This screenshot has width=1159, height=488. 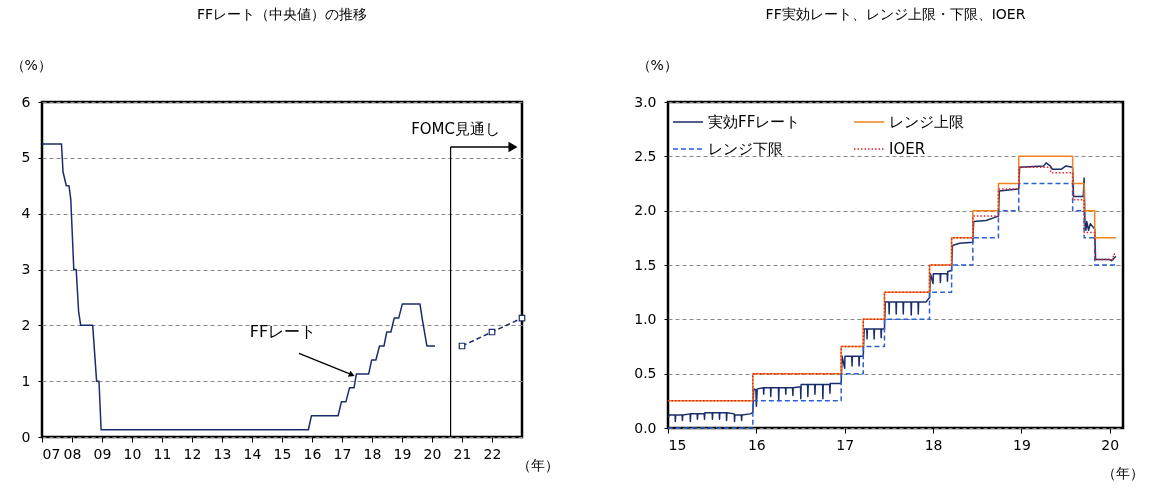 What do you see at coordinates (645, 373) in the screenshot?
I see `y-tick-label: 0.5` at bounding box center [645, 373].